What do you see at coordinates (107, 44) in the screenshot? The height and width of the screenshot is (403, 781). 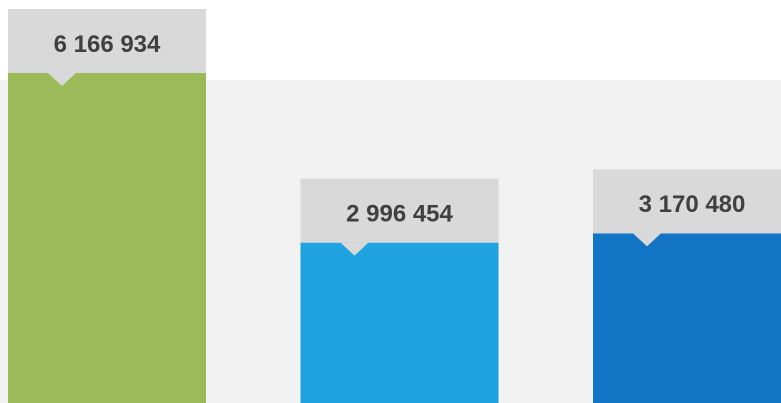 I see `value-label: 6 166 934` at bounding box center [107, 44].